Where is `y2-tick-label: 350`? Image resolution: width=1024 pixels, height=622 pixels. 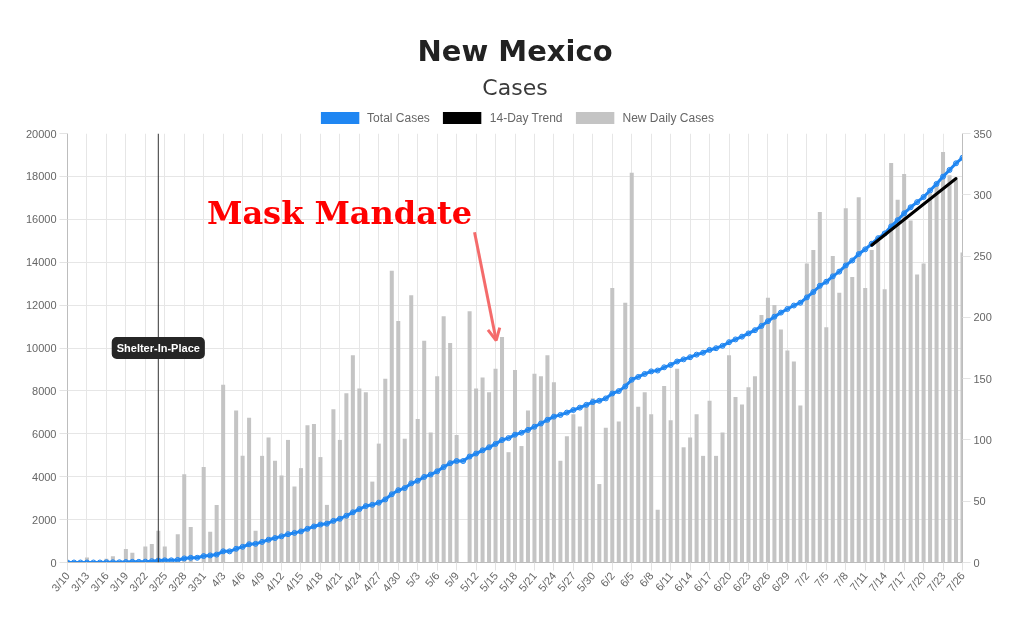
y2-tick-label: 350 is located at coordinates (982, 133).